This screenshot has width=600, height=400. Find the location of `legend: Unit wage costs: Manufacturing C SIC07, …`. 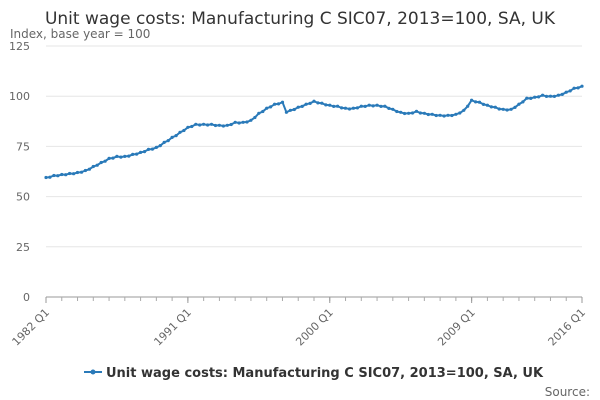

legend: Unit wage costs: Manufacturing C SIC07, … is located at coordinates (314, 373).